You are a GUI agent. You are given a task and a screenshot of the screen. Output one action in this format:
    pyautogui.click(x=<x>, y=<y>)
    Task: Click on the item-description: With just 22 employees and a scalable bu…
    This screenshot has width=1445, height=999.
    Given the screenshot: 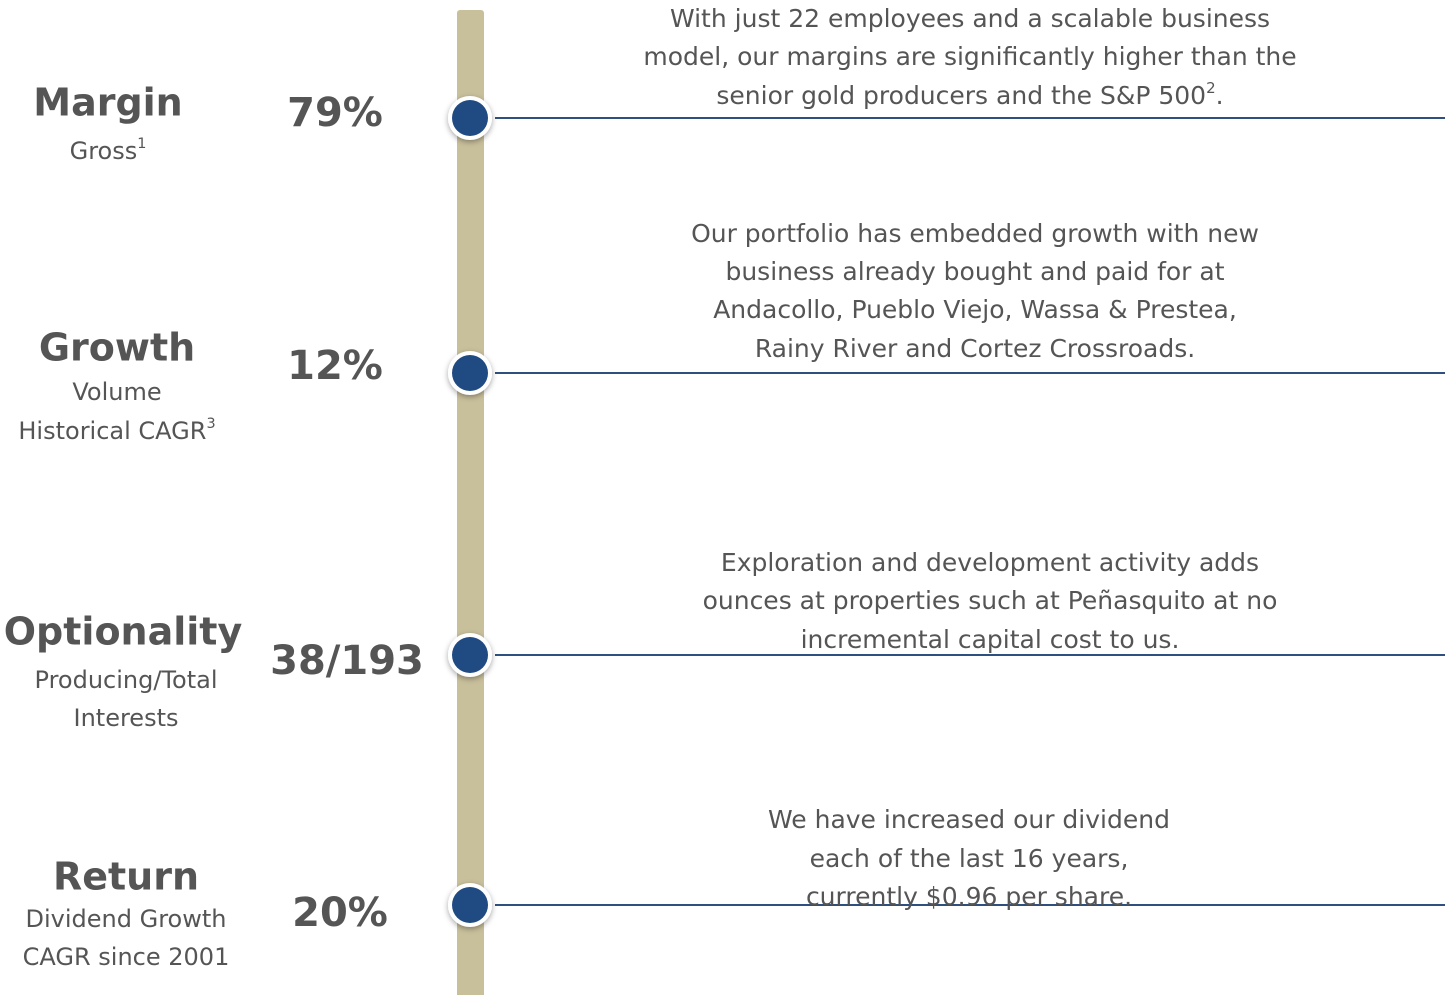 What is the action you would take?
    pyautogui.click(x=970, y=18)
    